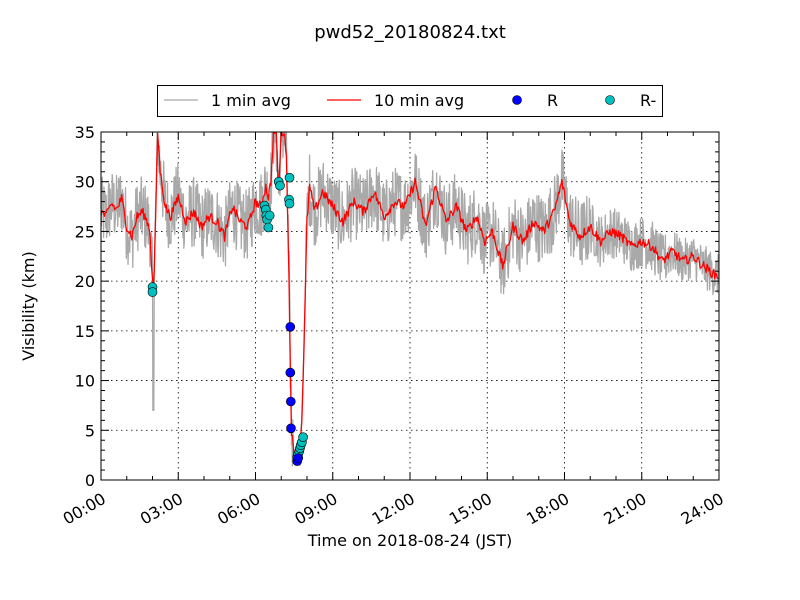 This screenshot has width=800, height=600. I want to click on y-tick-label: 10, so click(85, 381).